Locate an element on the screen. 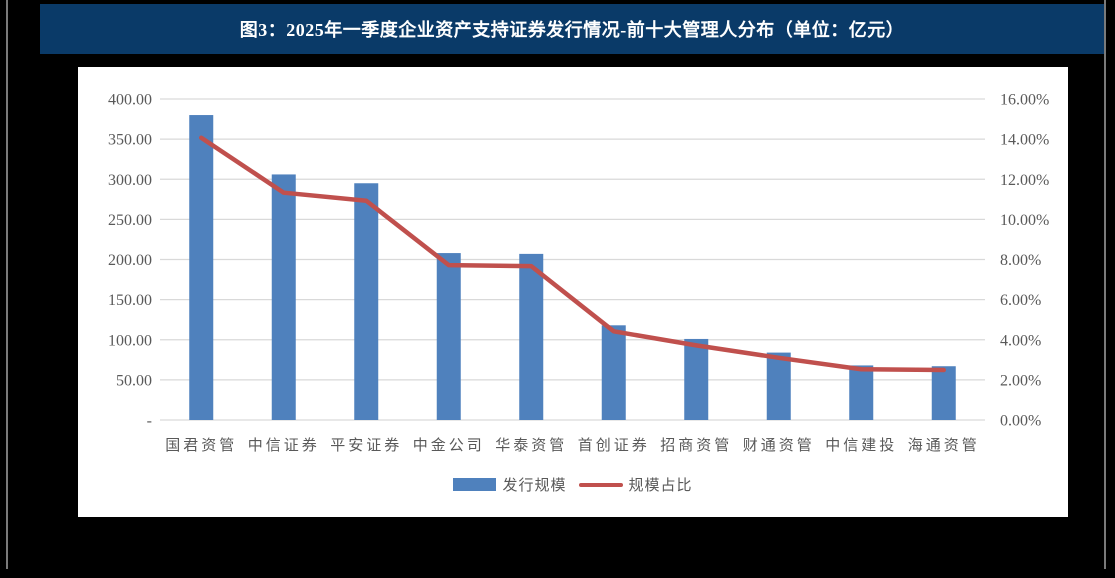  category-label: 招商资管 is located at coordinates (696, 445).